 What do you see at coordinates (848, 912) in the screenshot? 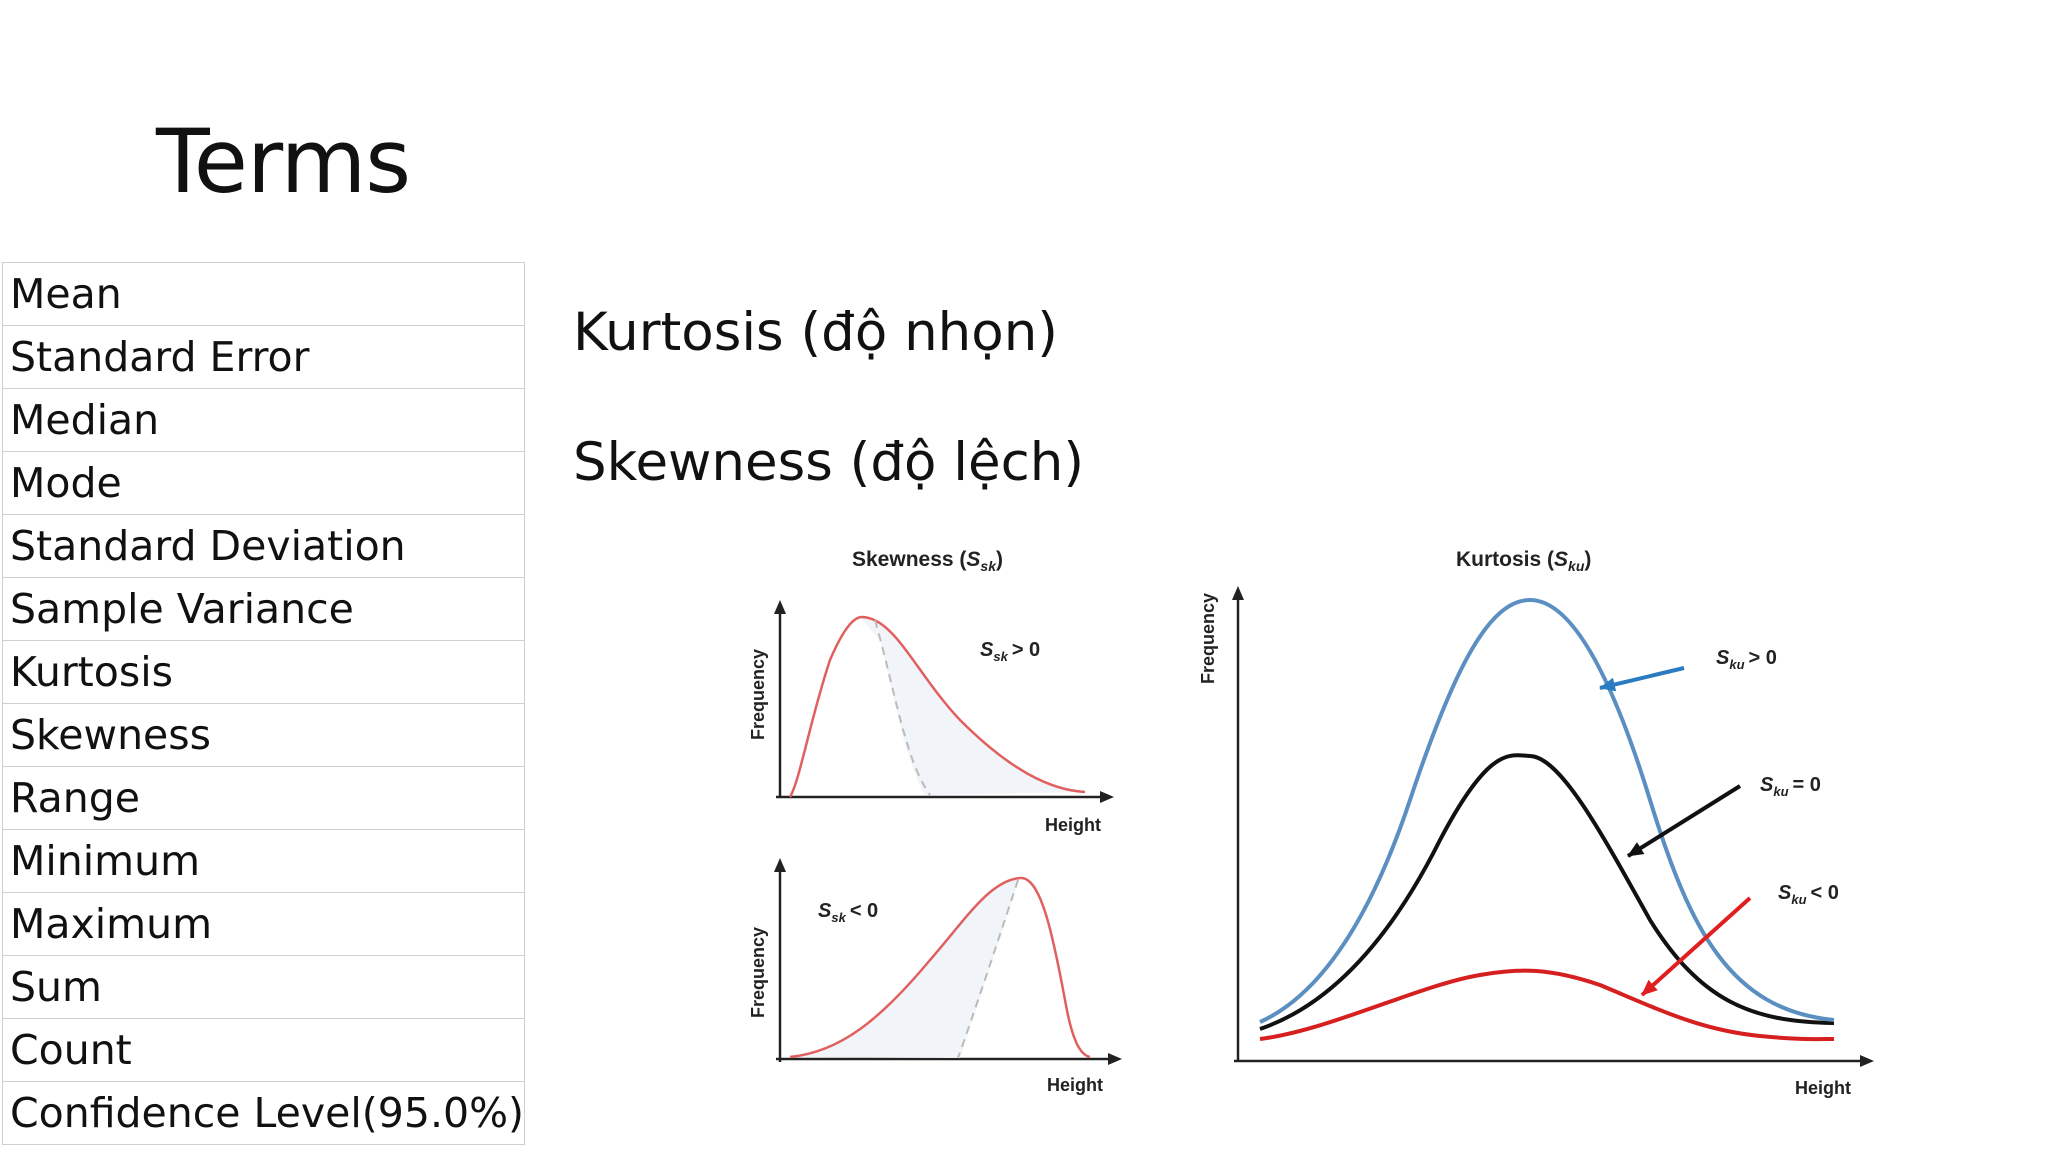
I see `skew-neg-label: Ssk < 0` at bounding box center [848, 912].